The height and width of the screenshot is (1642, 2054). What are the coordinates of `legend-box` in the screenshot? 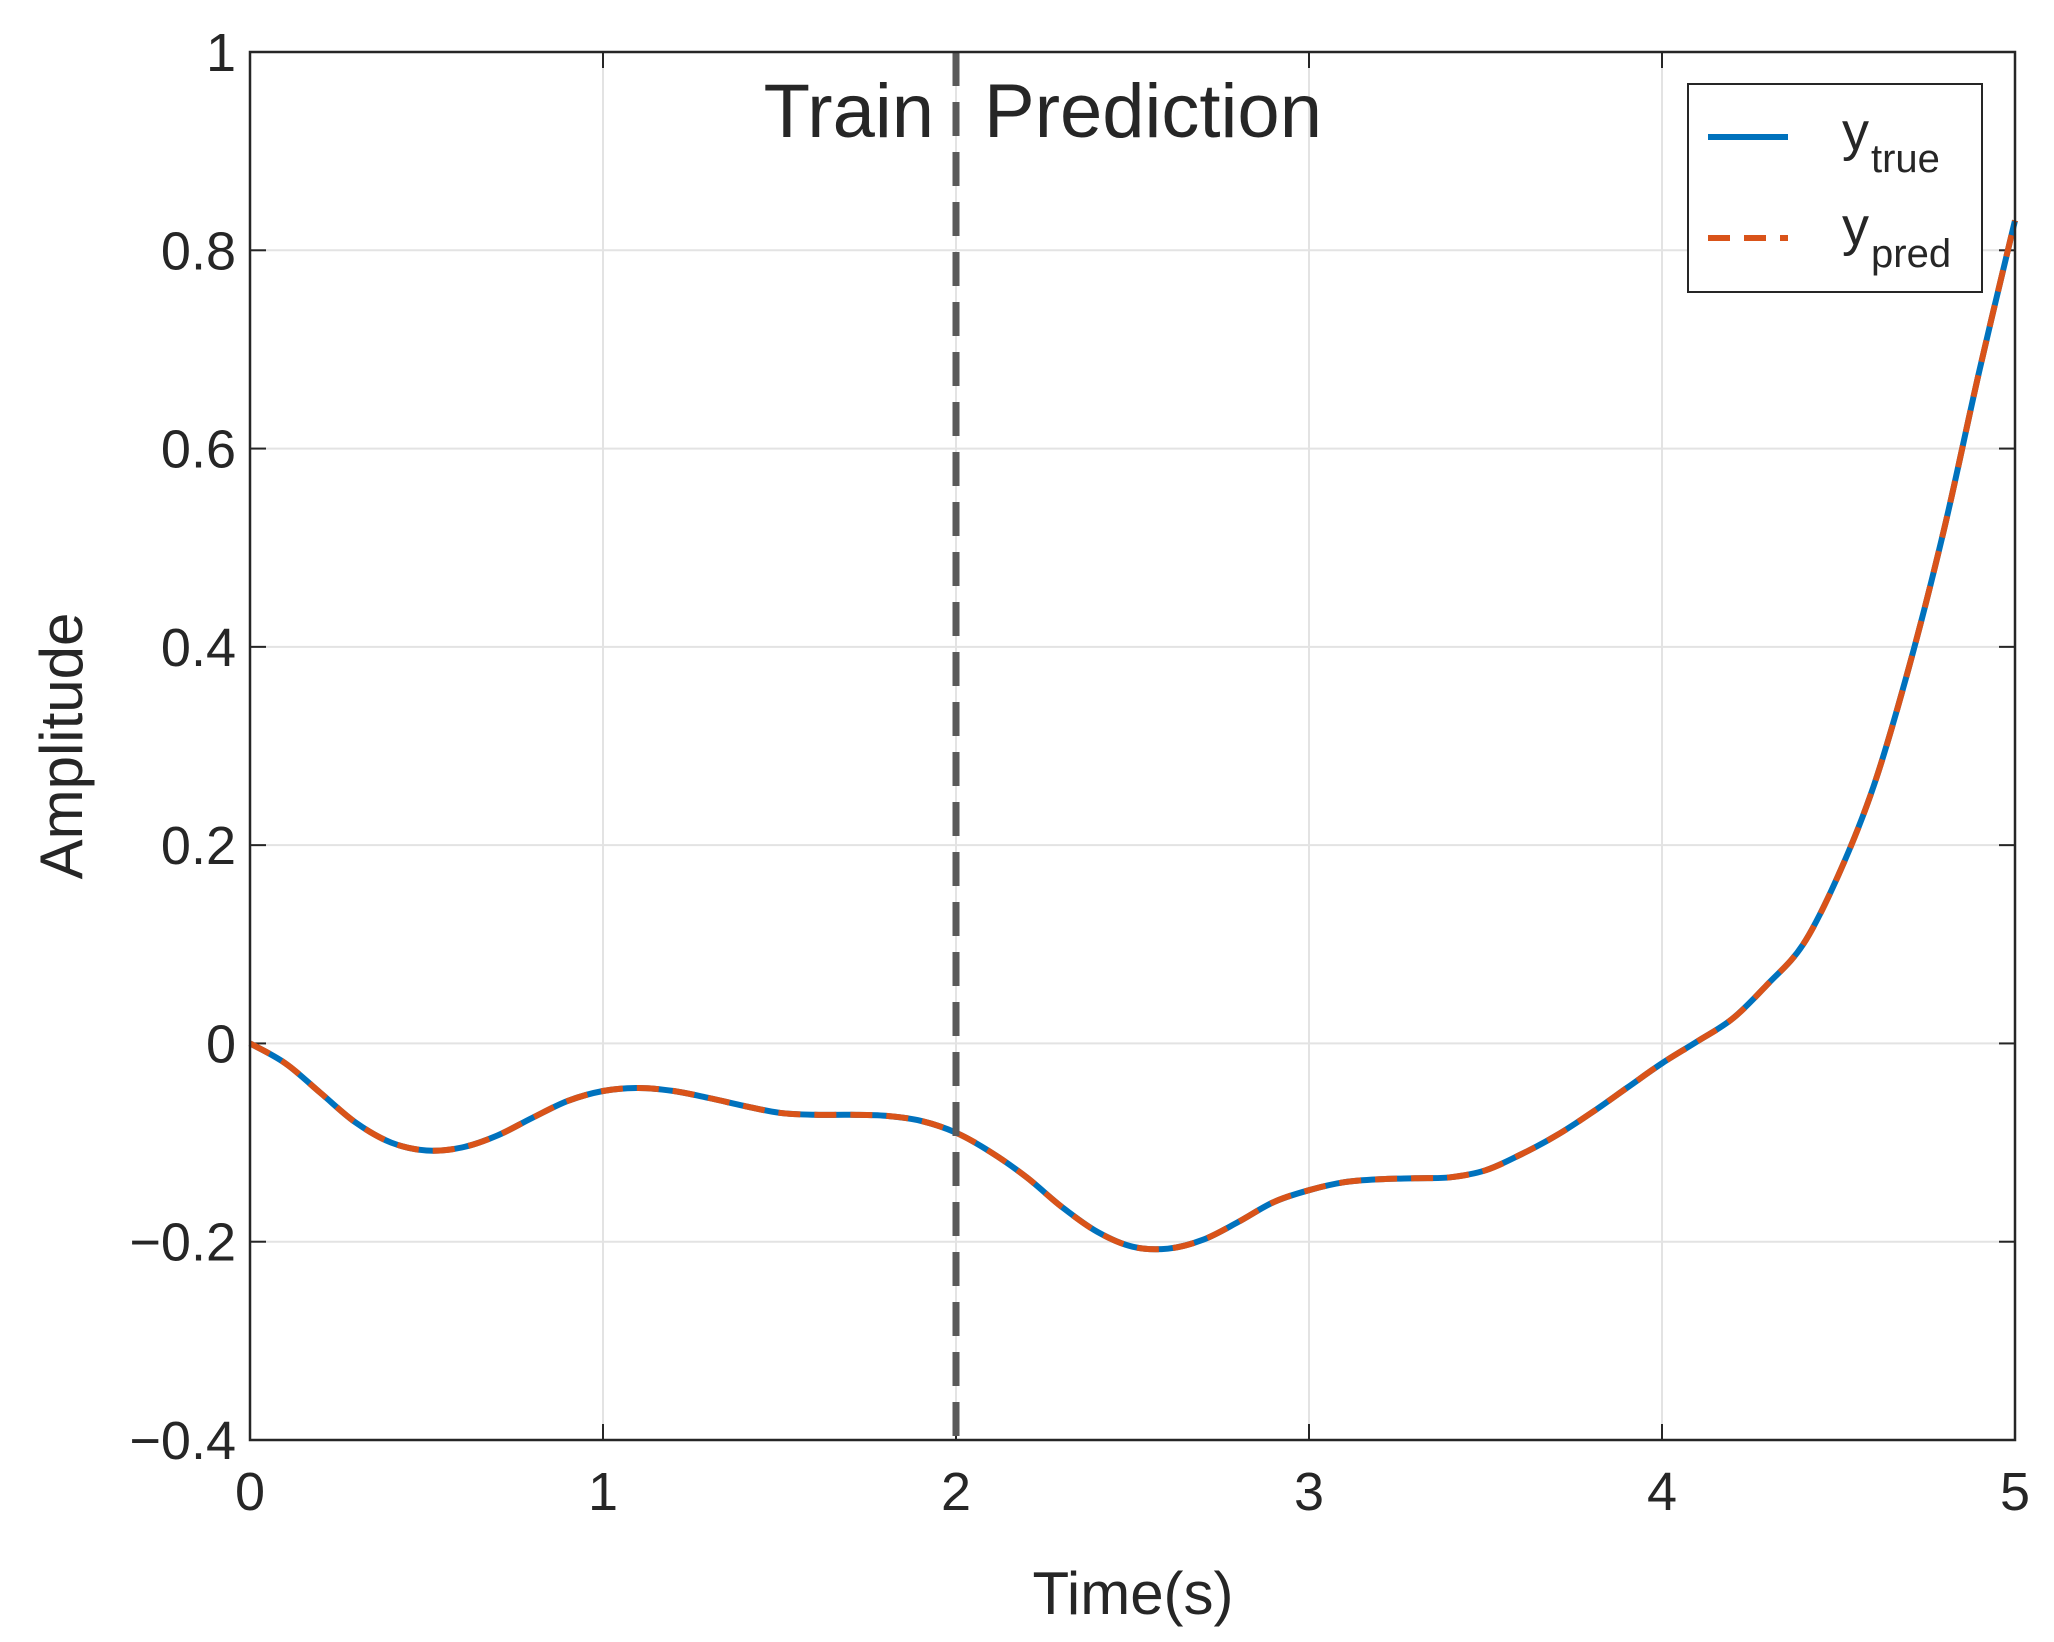 It's located at (1835, 188).